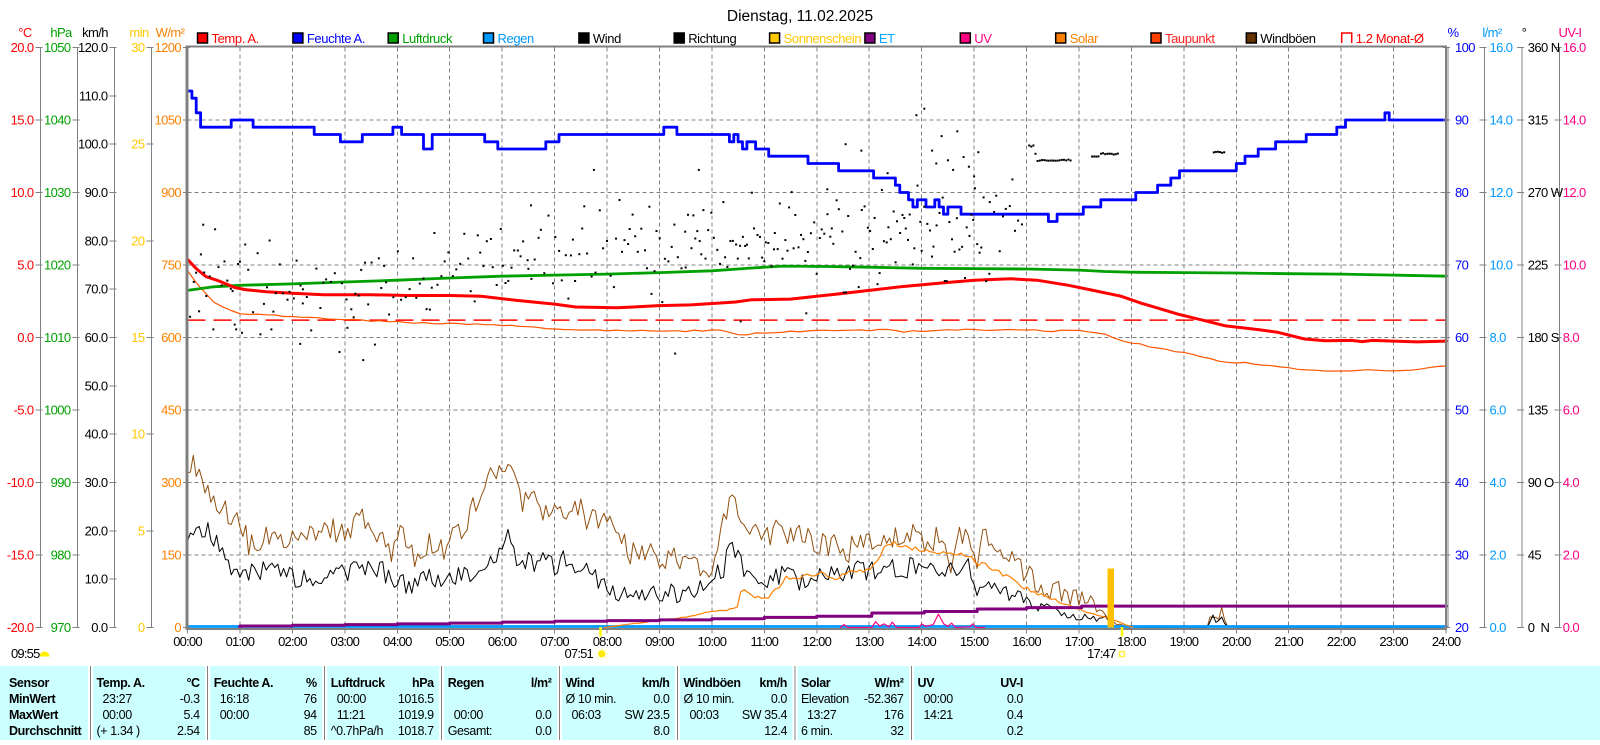 The width and height of the screenshot is (1600, 745). Describe the element at coordinates (33, 699) in the screenshot. I see `svg-text: MinWert` at that location.